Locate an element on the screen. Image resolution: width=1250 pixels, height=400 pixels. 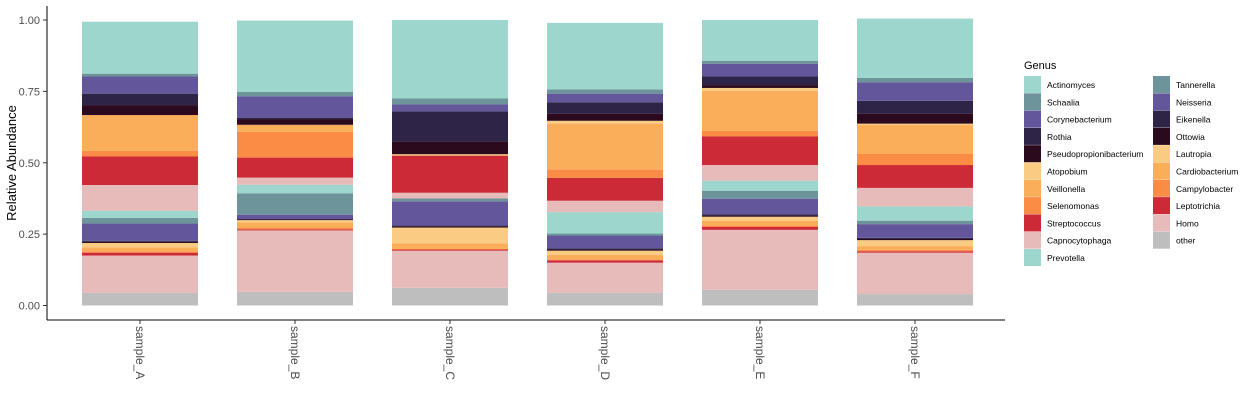
legend-label-veillonella: Veillonella is located at coordinates (1066, 189).